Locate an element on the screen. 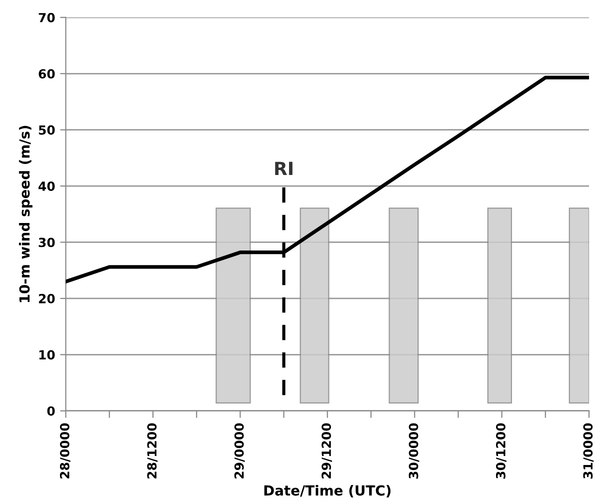 The image size is (598, 498). x-tick-label: 29/1200 is located at coordinates (327, 450).